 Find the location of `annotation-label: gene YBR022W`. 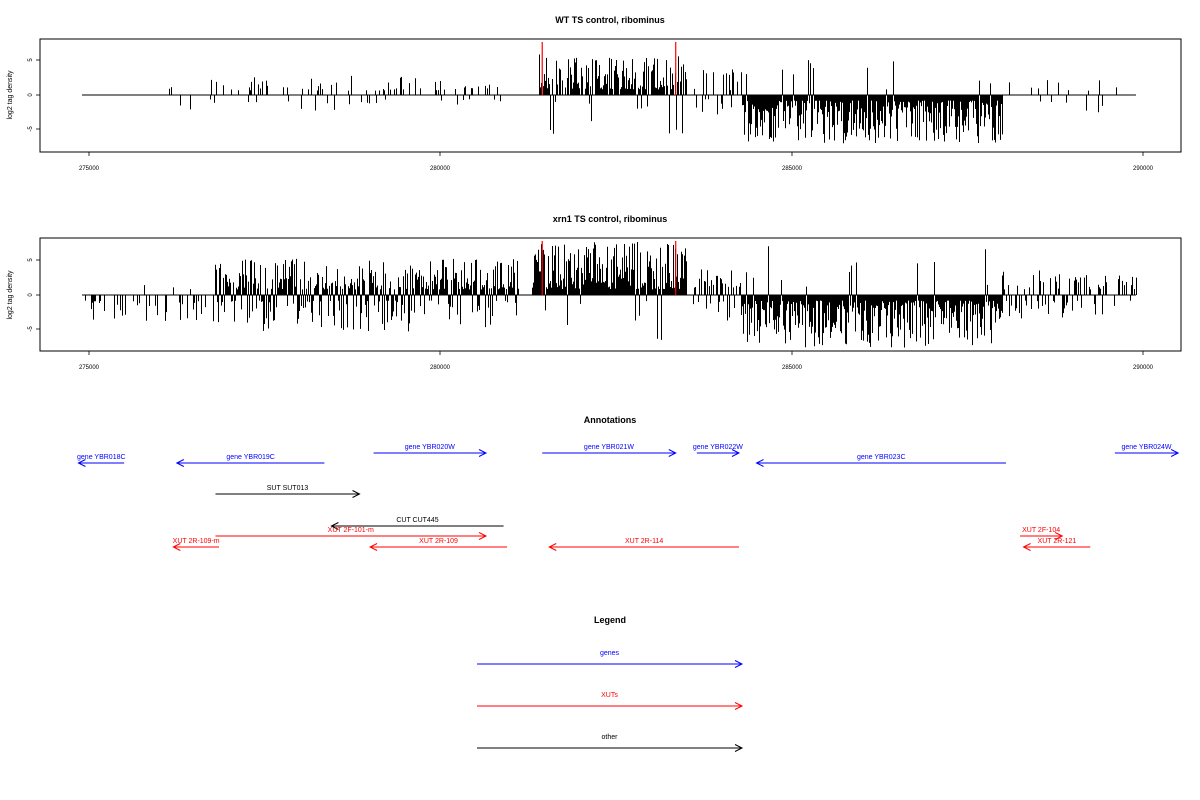

annotation-label: gene YBR022W is located at coordinates (718, 447).